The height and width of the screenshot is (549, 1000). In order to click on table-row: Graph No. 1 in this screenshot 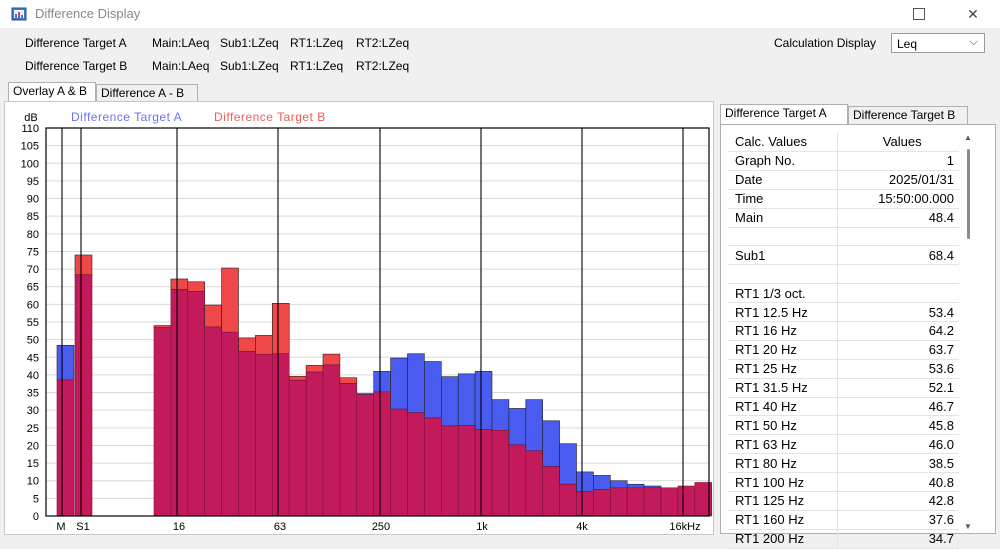, I will do `click(843, 161)`.